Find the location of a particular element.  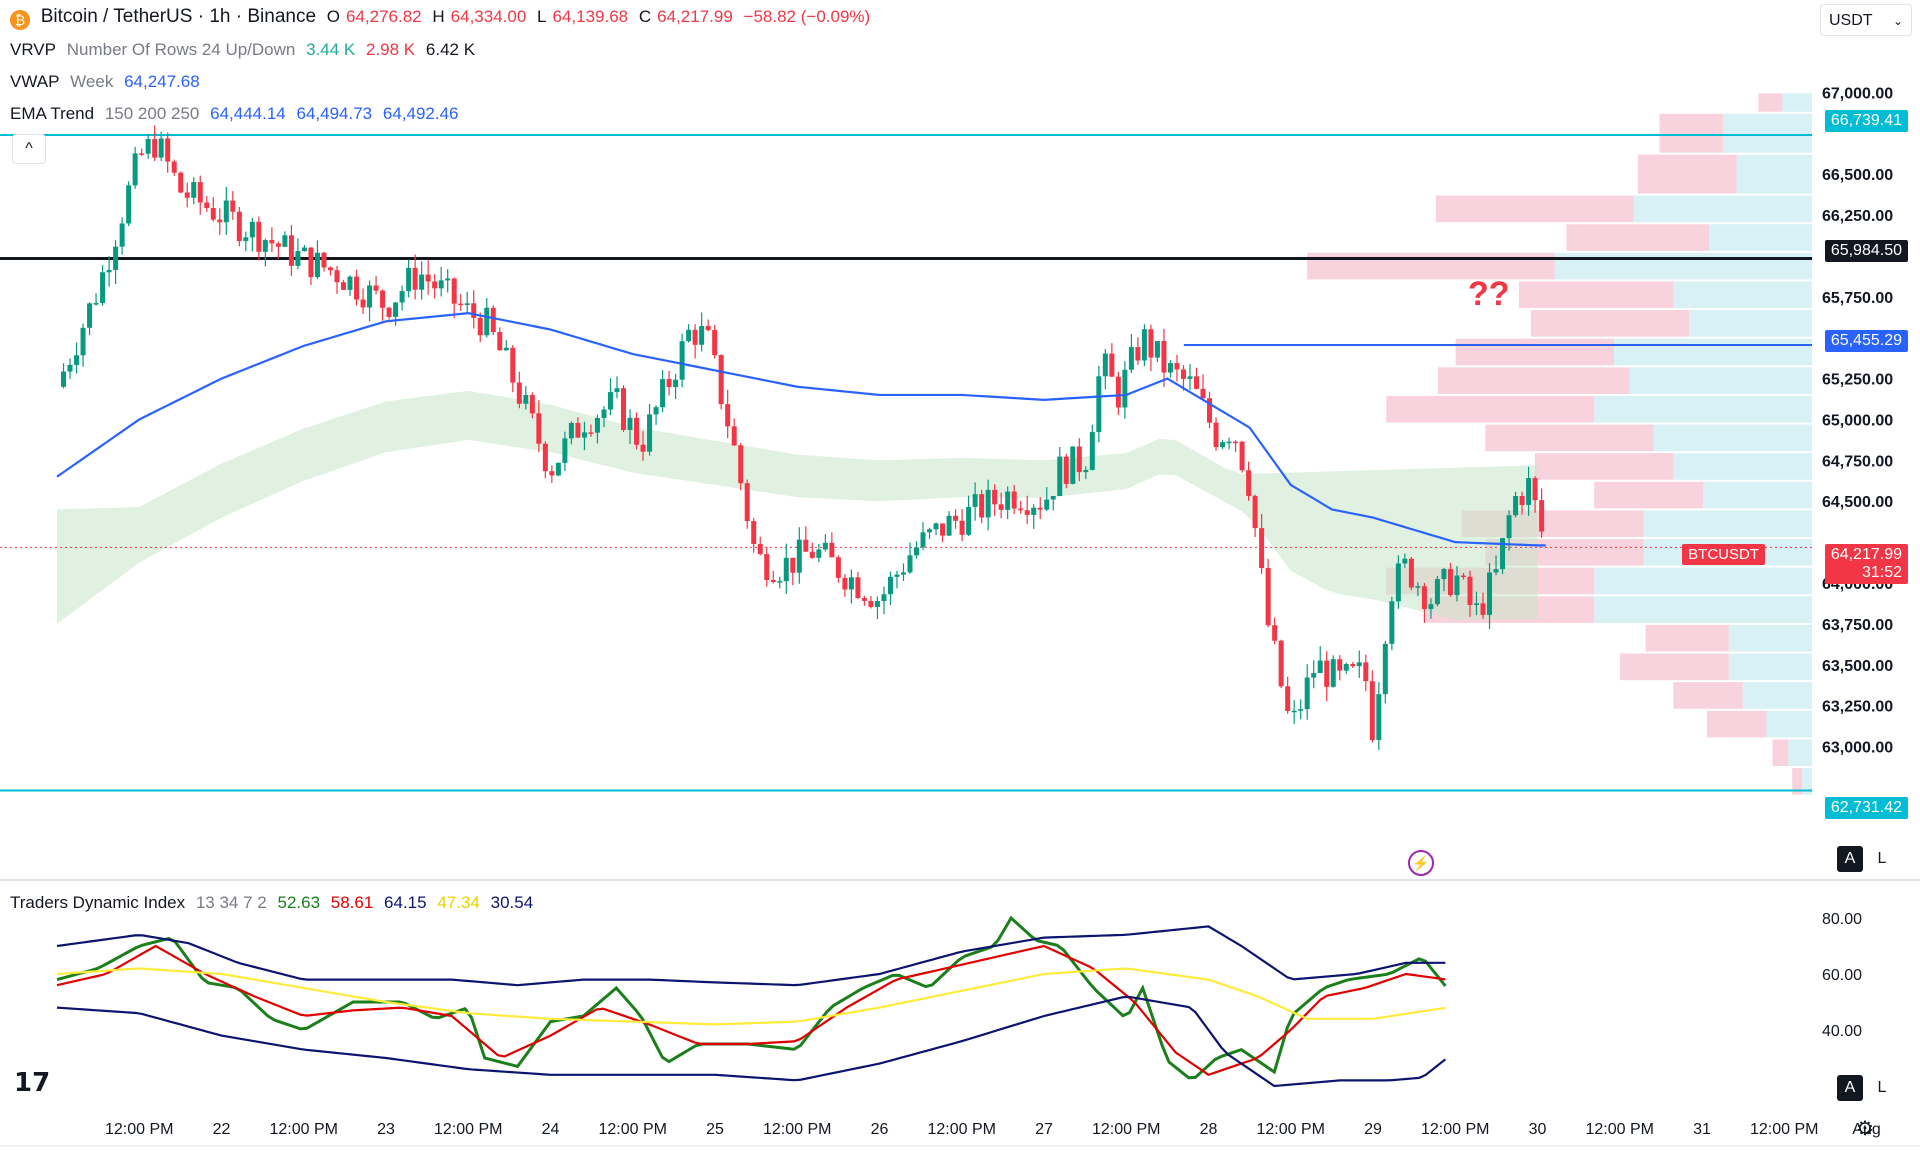

collapse-legend-button: ^ is located at coordinates (29, 149).